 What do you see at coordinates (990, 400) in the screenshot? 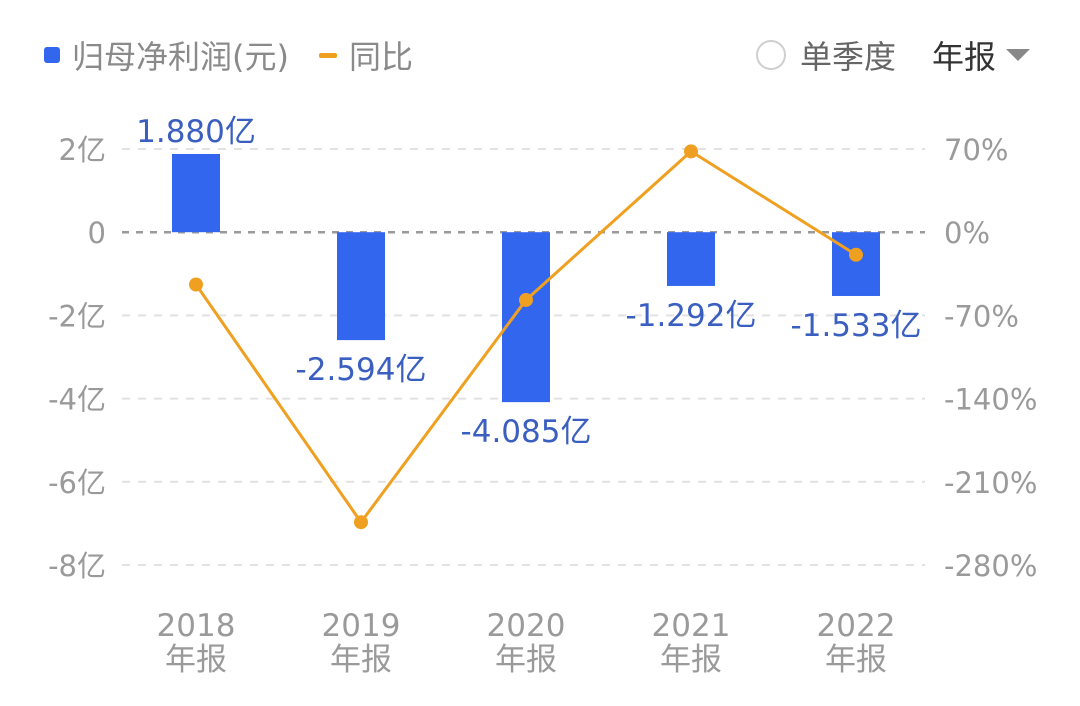
I see `right-axis-tick-label: -140%` at bounding box center [990, 400].